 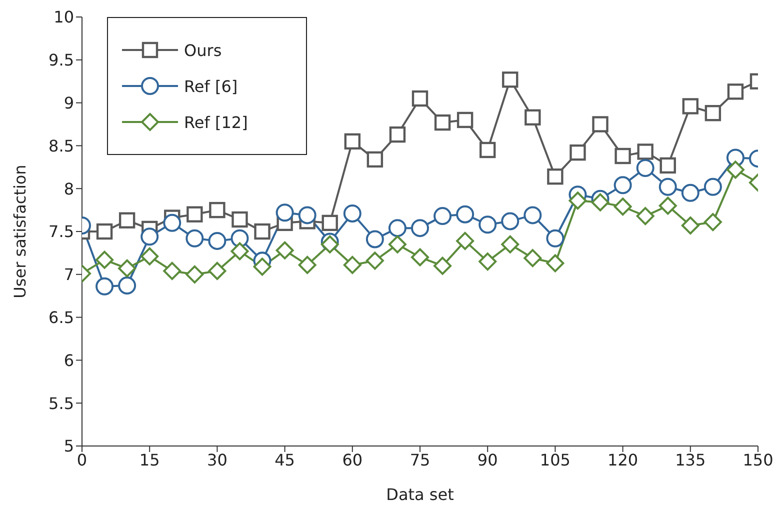 I want to click on x-tick-label: 150, so click(x=757, y=460).